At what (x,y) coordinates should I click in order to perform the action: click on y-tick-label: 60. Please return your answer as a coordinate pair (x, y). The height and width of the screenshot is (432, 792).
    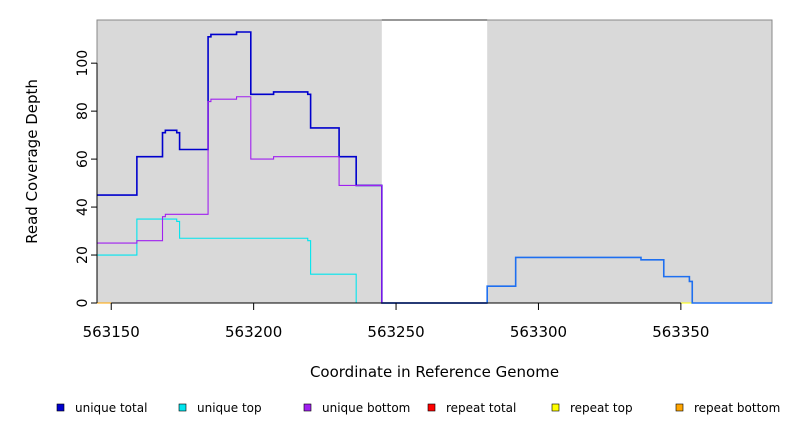
    Looking at the image, I should click on (83, 159).